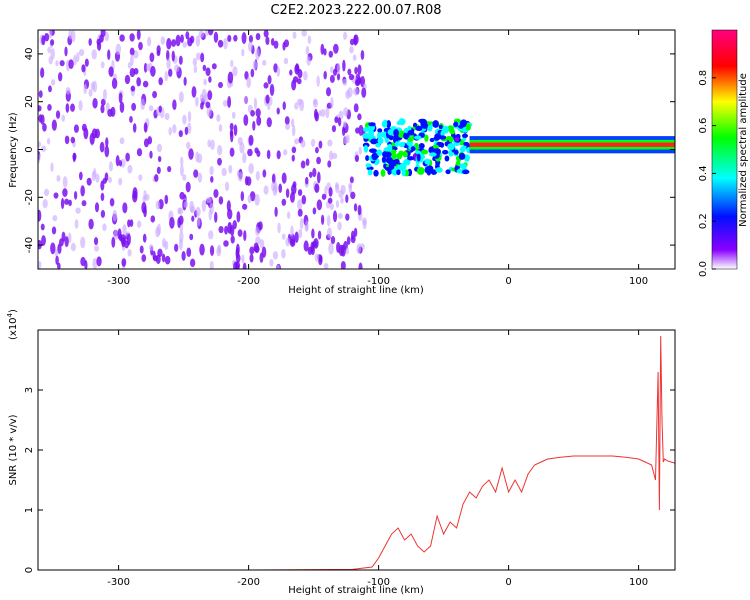  What do you see at coordinates (10, 314) in the screenshot?
I see `multiplier-exp: 4` at bounding box center [10, 314].